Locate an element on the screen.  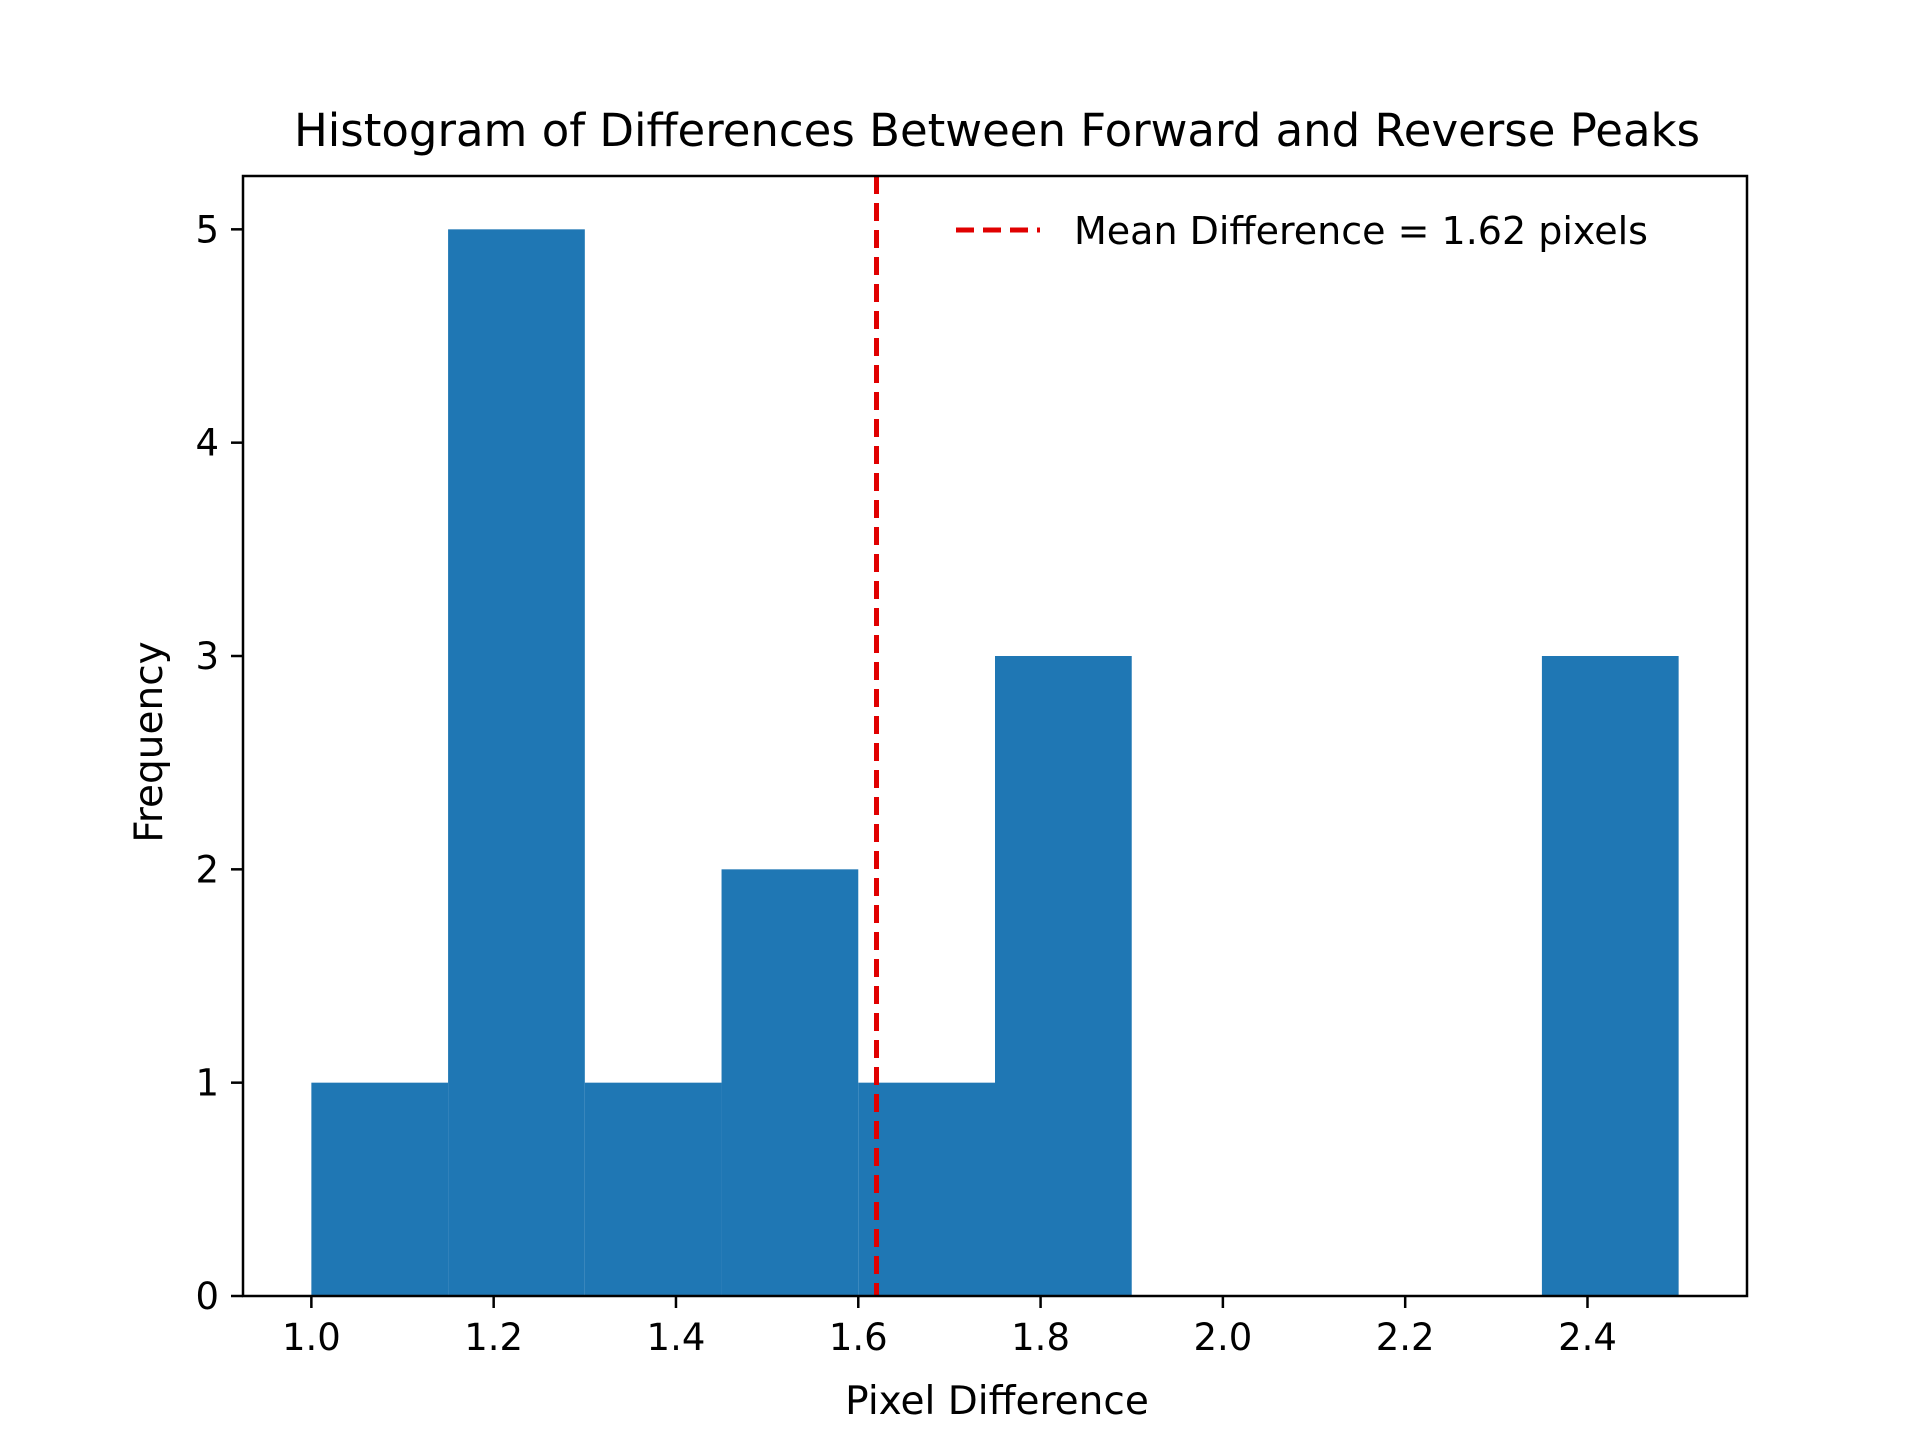
x-tick-label: 1.0 is located at coordinates (311, 1337).